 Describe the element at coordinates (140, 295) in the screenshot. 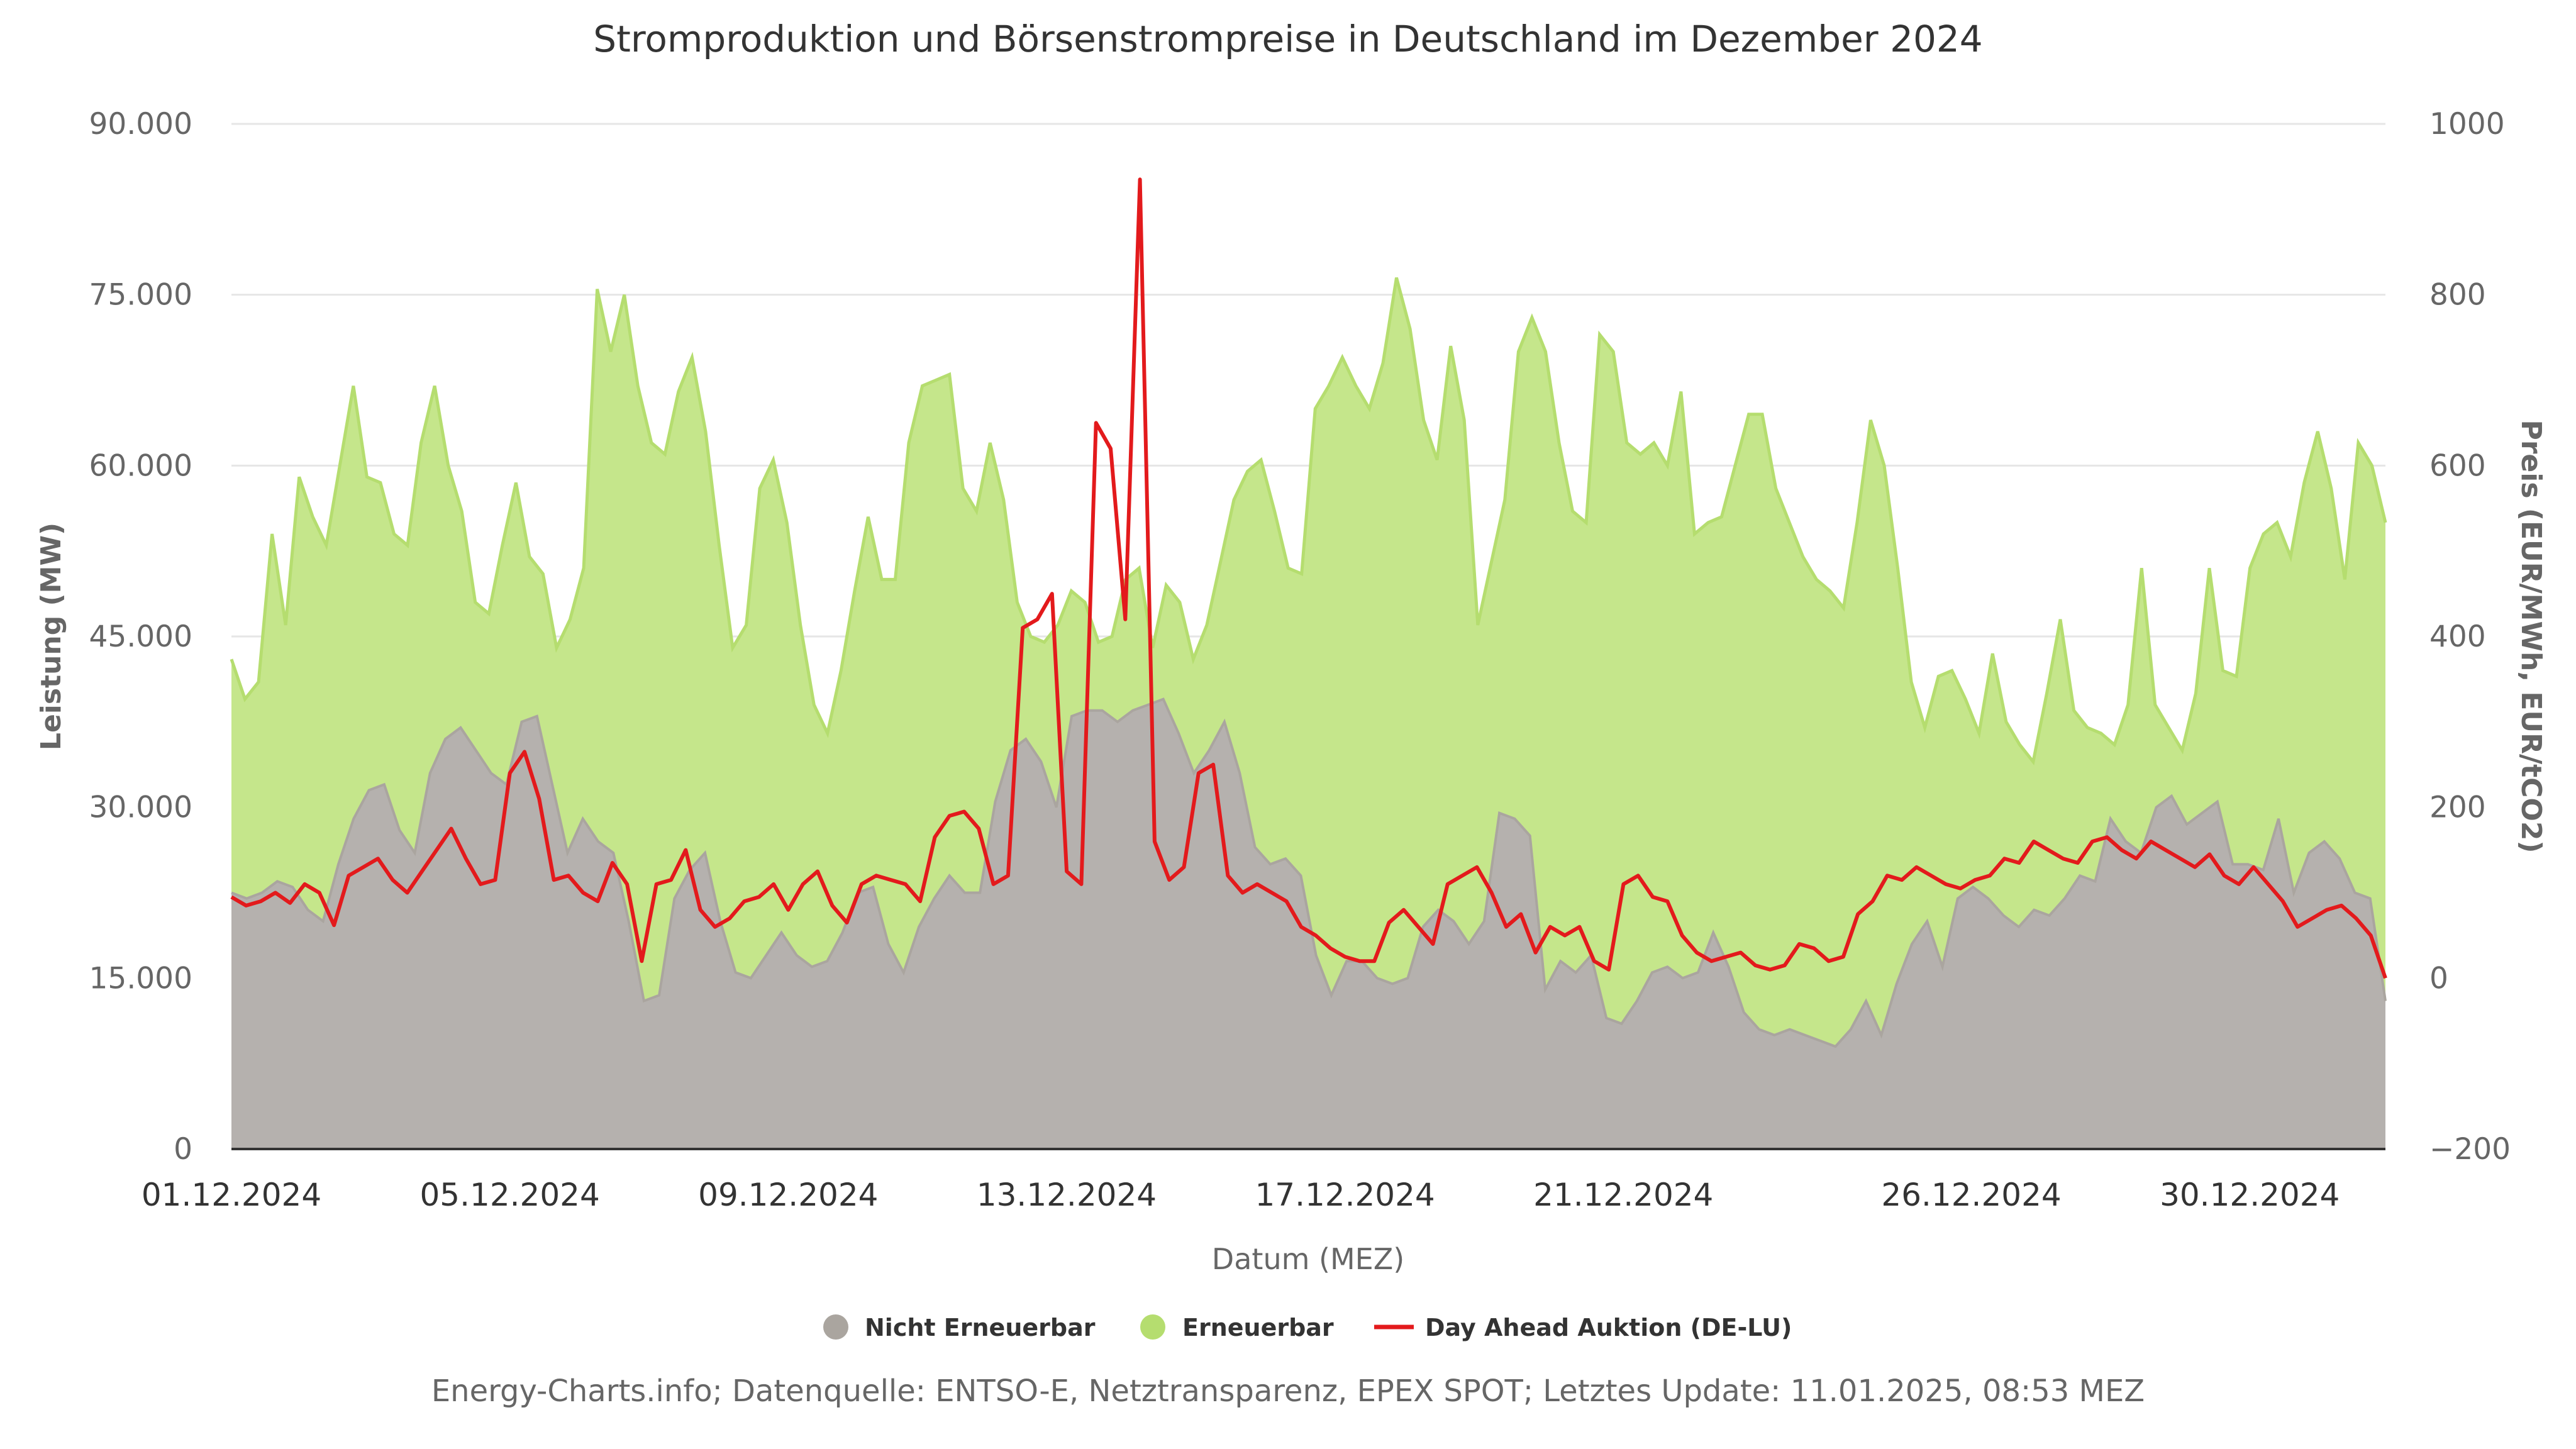

I see `y-tick-label: 75.000` at that location.